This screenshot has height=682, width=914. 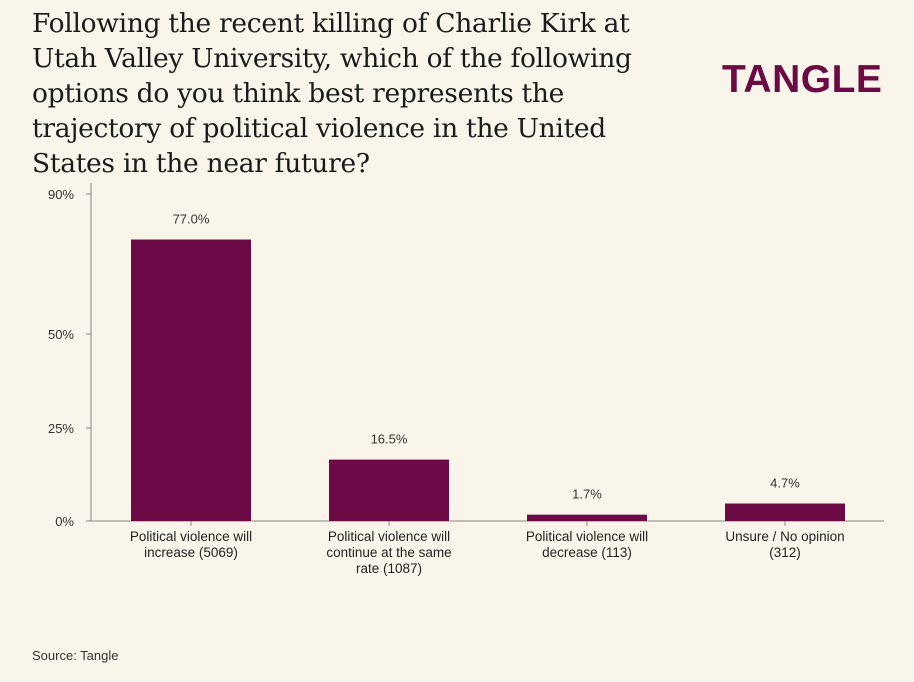 What do you see at coordinates (802, 79) in the screenshot?
I see `tangle-logo: TANGLE` at bounding box center [802, 79].